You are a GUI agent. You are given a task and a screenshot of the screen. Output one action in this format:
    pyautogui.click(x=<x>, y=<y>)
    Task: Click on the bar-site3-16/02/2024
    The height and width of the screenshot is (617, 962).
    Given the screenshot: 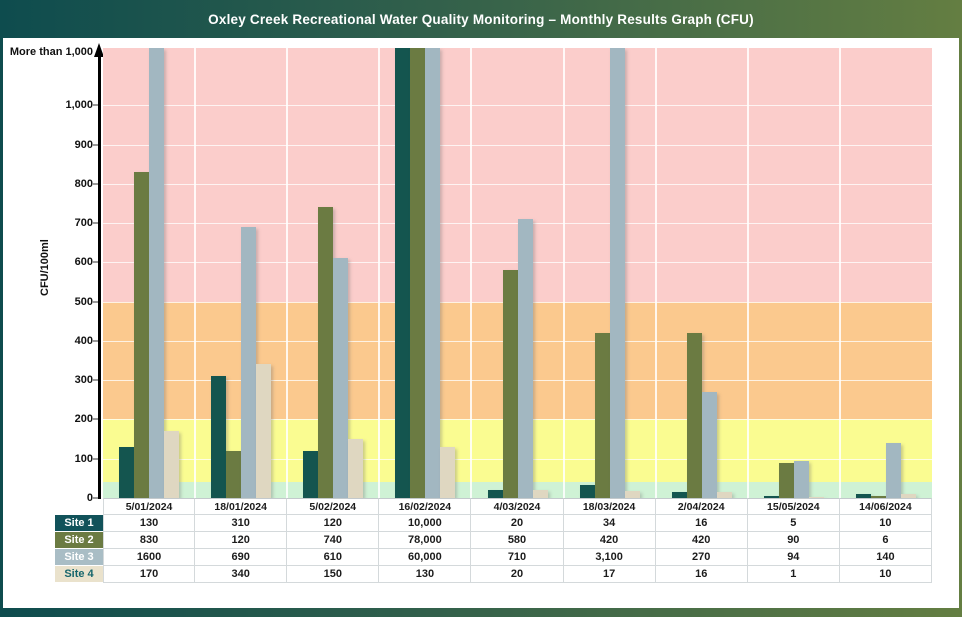 What is the action you would take?
    pyautogui.click(x=433, y=273)
    